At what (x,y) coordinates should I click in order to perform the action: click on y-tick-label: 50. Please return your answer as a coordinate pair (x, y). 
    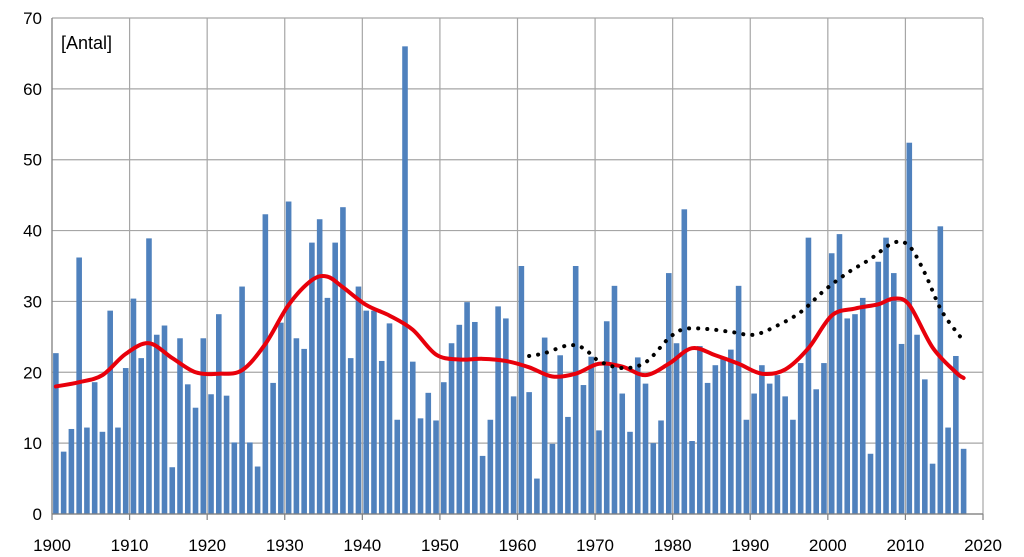
    Looking at the image, I should click on (32, 160).